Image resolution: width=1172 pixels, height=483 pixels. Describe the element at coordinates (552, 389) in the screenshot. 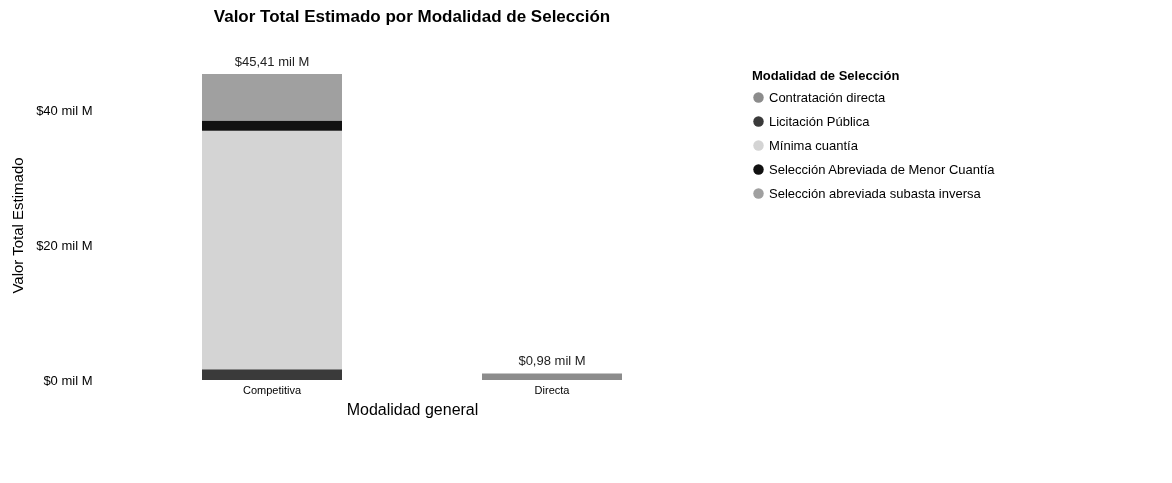

I see `x-tick-label: Directa` at that location.